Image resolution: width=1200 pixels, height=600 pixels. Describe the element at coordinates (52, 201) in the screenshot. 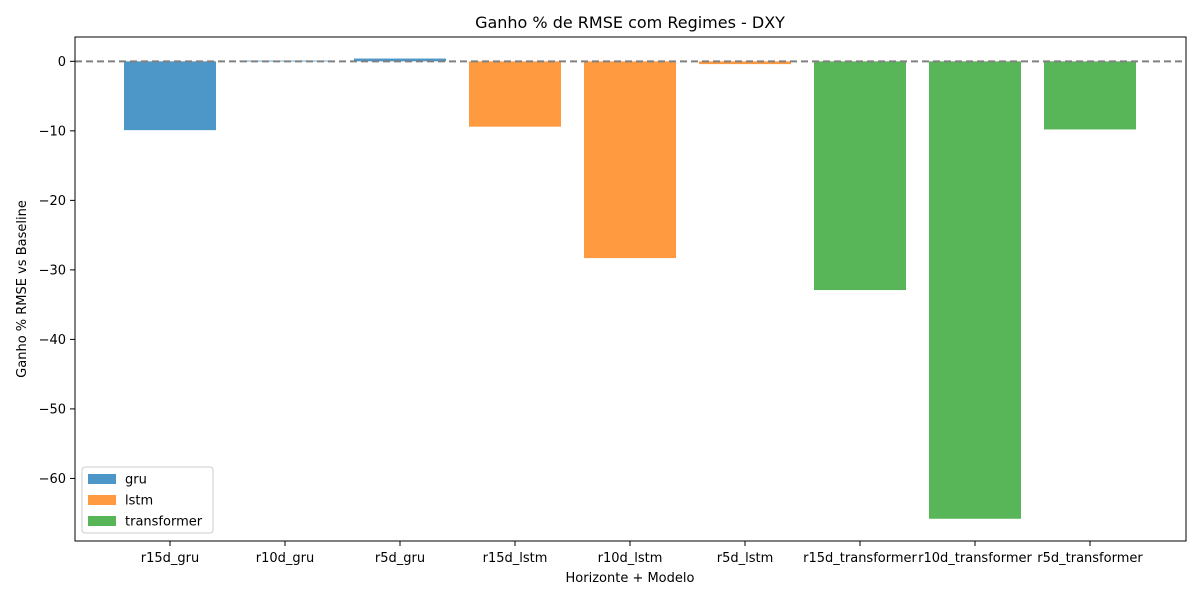

I see `y-tick-label: −20` at that location.